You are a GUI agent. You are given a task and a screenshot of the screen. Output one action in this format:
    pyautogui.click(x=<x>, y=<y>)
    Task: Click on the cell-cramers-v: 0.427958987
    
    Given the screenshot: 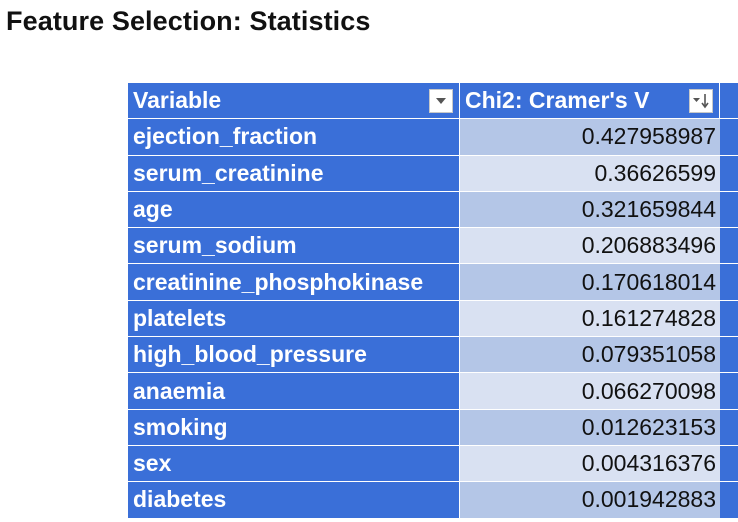 What is the action you would take?
    pyautogui.click(x=590, y=137)
    